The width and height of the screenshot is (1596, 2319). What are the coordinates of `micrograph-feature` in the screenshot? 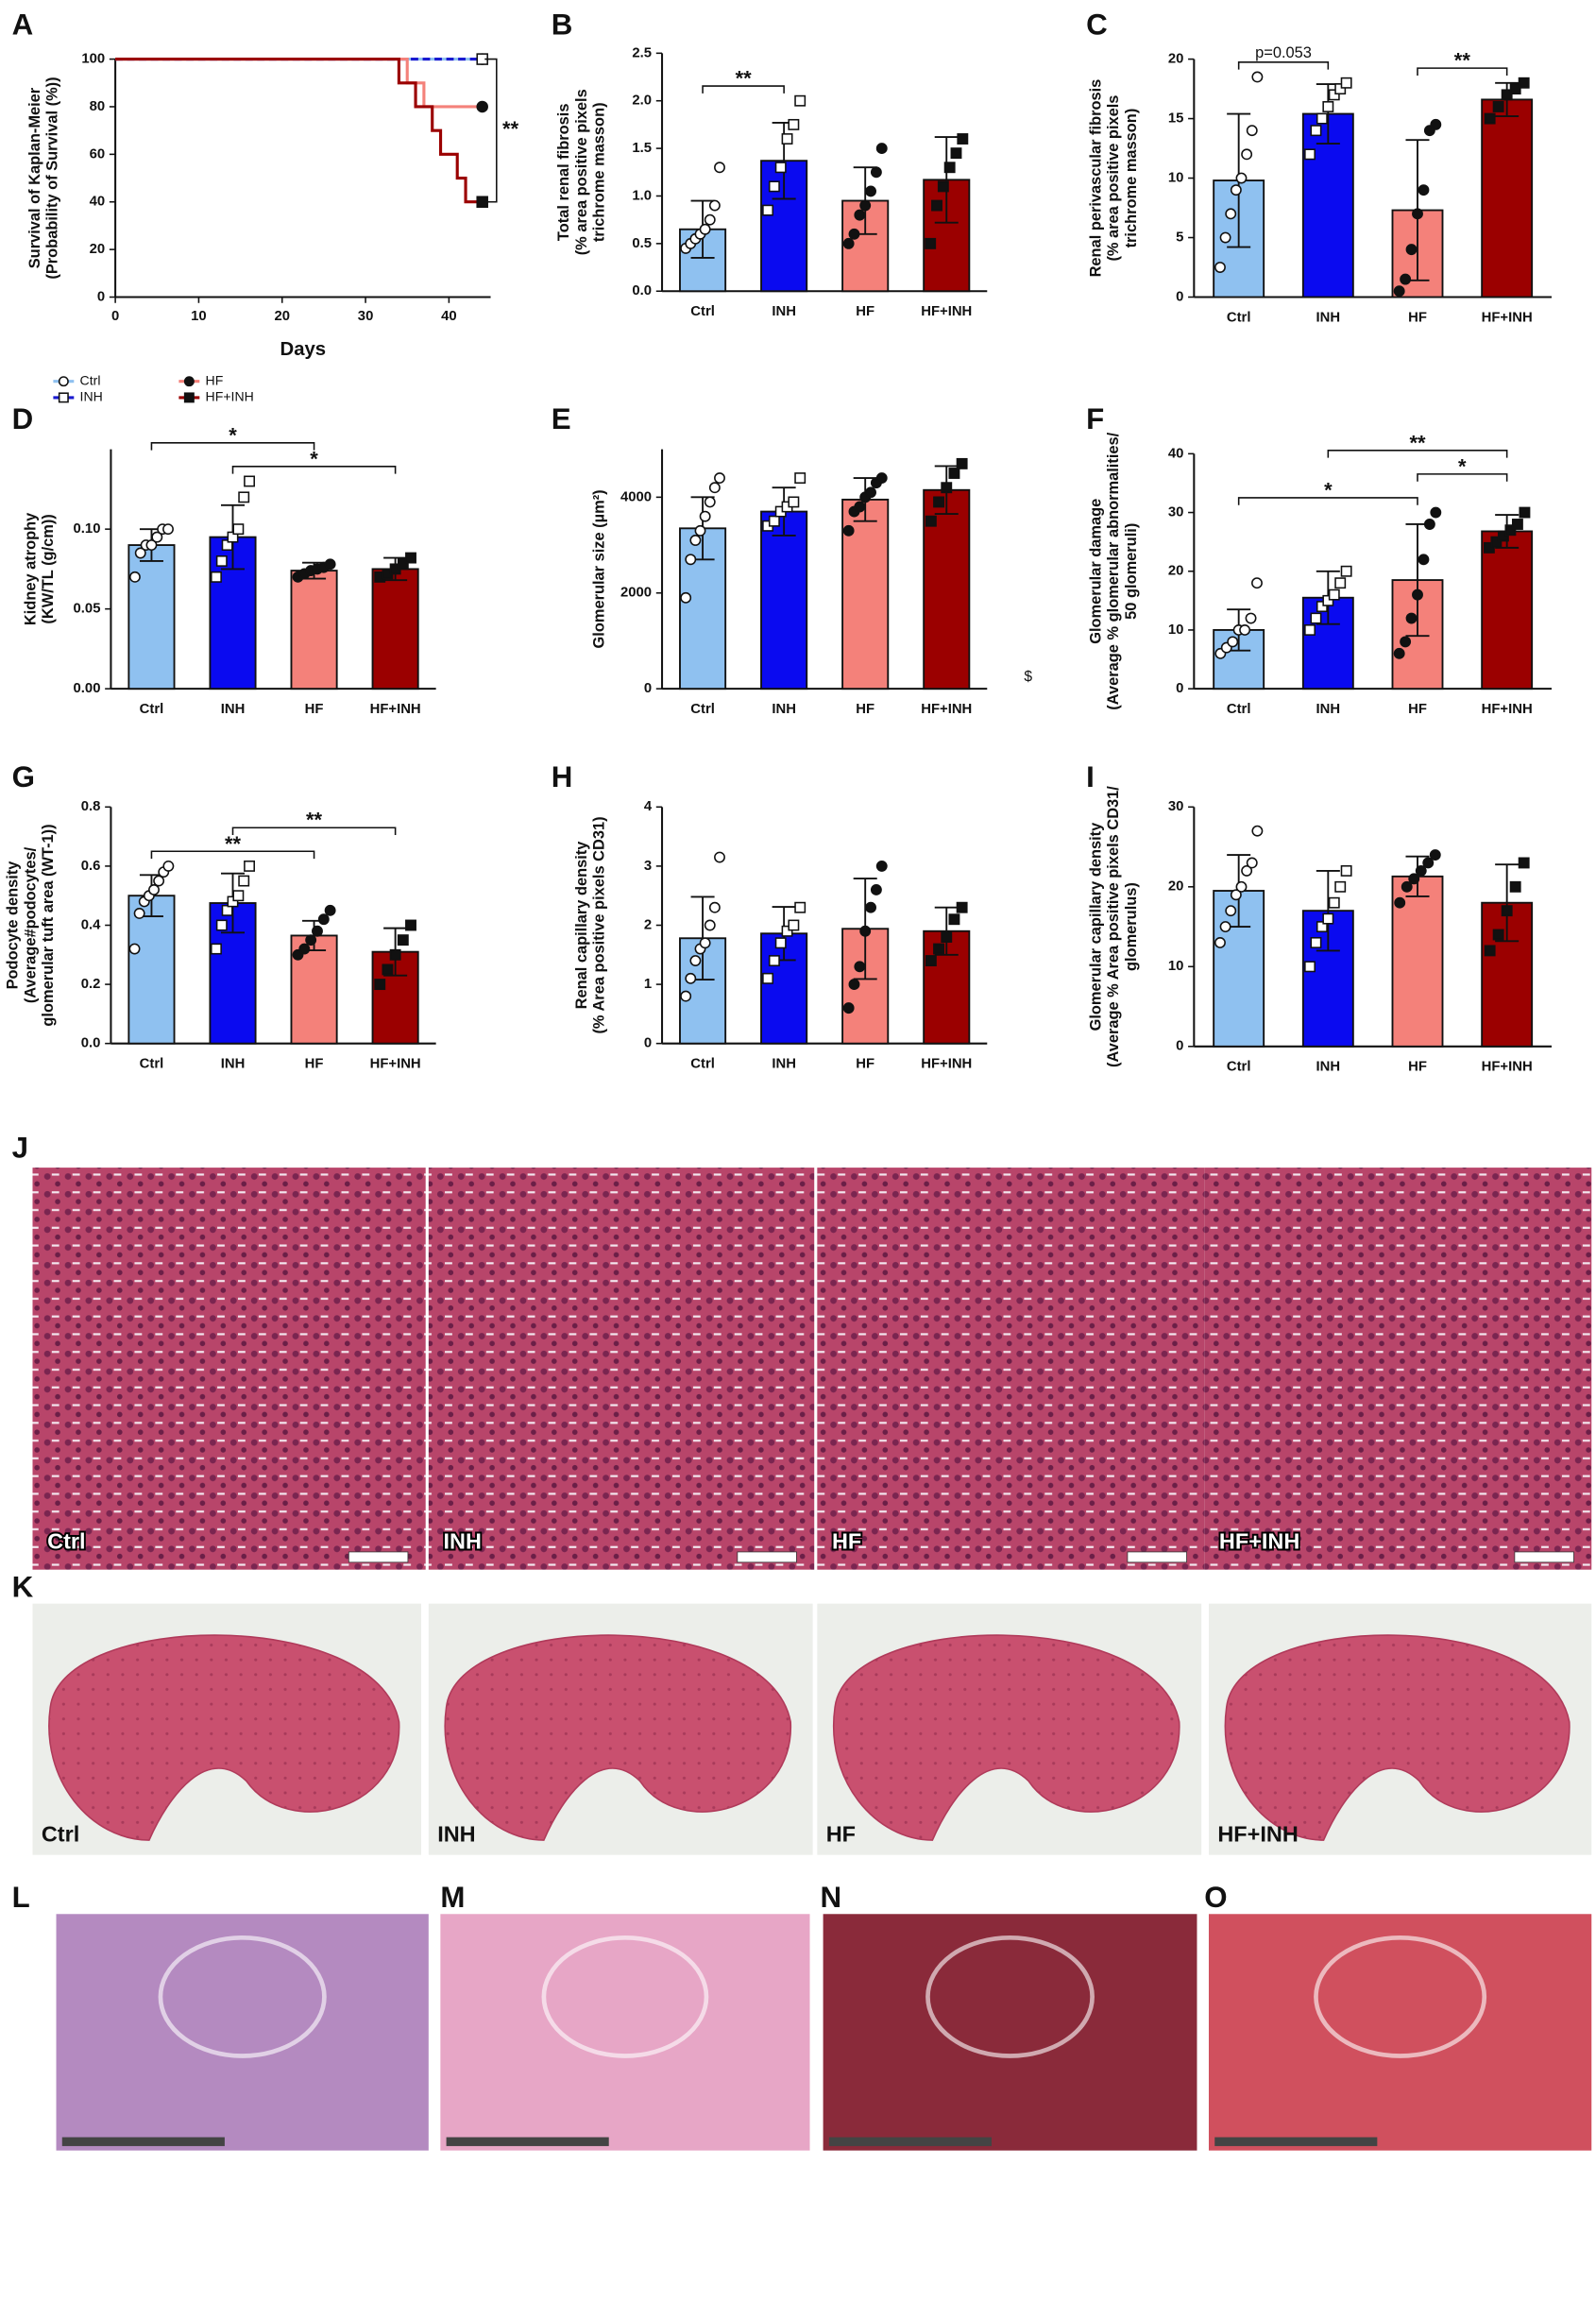 It's located at (625, 1996).